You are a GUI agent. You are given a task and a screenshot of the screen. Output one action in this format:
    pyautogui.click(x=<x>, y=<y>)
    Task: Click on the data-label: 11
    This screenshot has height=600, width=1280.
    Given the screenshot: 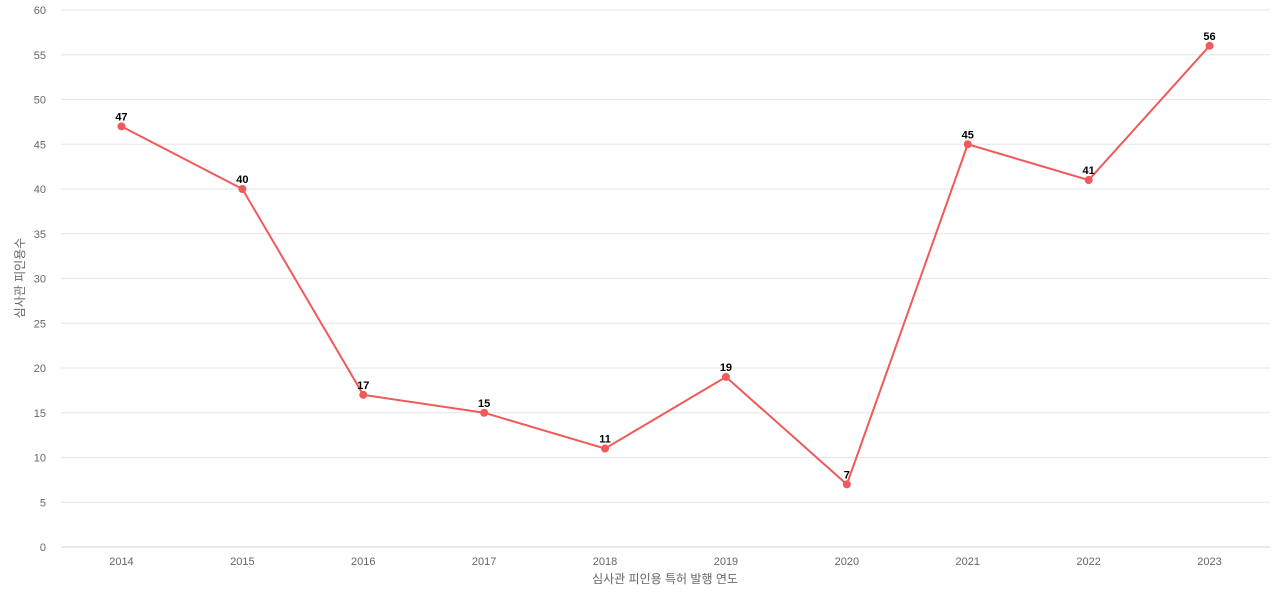 What is the action you would take?
    pyautogui.click(x=605, y=440)
    